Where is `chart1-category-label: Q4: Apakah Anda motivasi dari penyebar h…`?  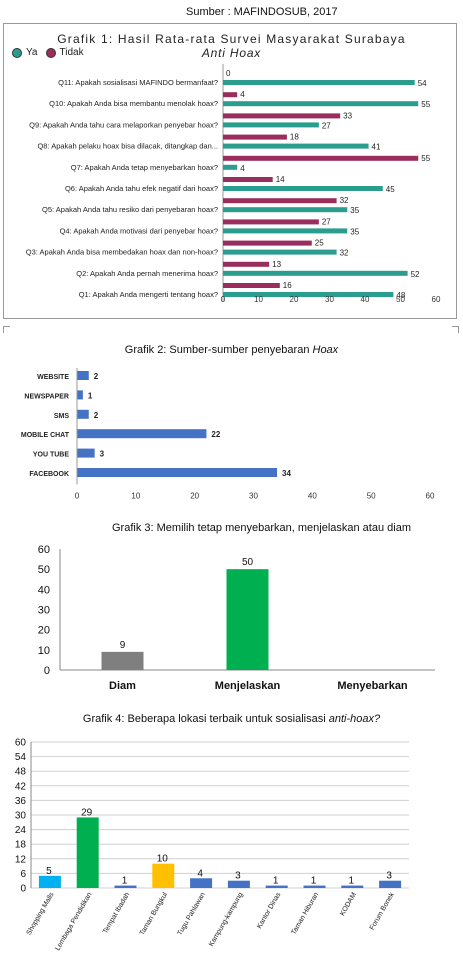
chart1-category-label: Q4: Apakah Anda motivasi dari penyebar h… is located at coordinates (139, 230).